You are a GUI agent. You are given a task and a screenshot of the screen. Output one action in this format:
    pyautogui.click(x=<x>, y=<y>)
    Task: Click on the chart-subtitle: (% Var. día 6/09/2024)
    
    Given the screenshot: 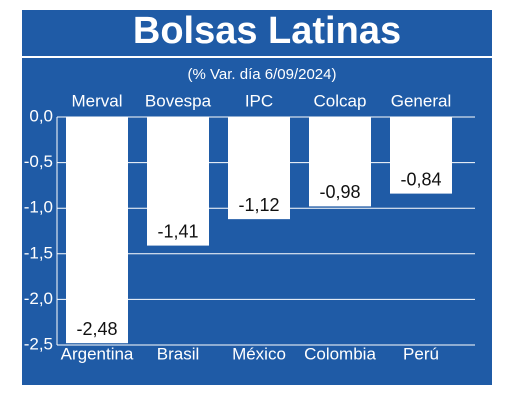 What is the action you would take?
    pyautogui.click(x=262, y=74)
    